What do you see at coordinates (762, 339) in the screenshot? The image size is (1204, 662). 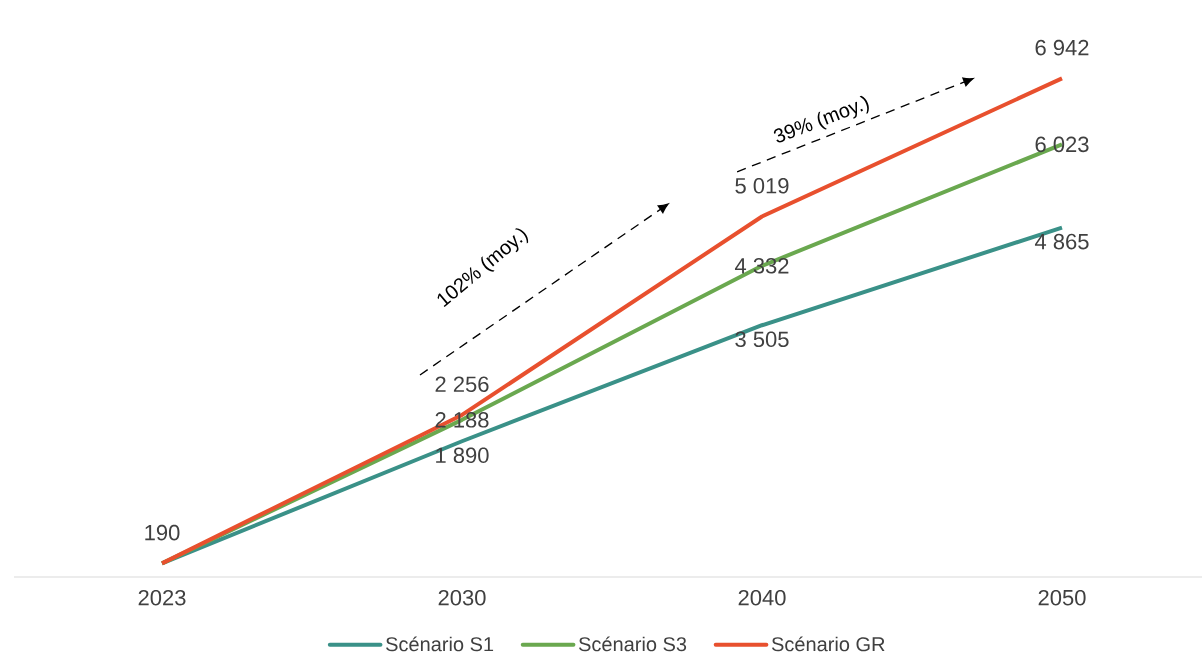 I see `data-label: 3 505` at bounding box center [762, 339].